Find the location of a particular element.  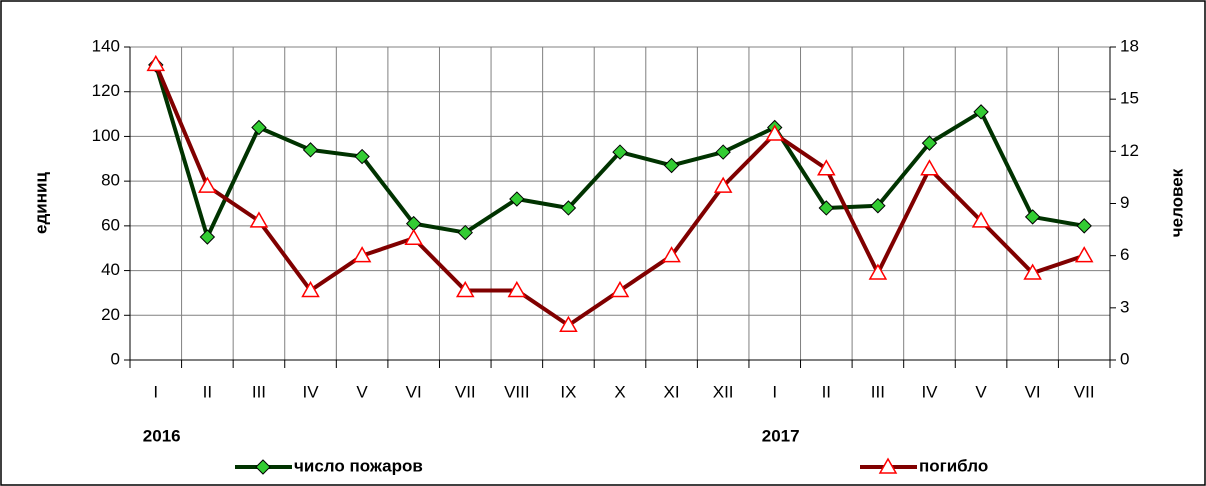

y-axis-label: единиц is located at coordinates (40, 203).